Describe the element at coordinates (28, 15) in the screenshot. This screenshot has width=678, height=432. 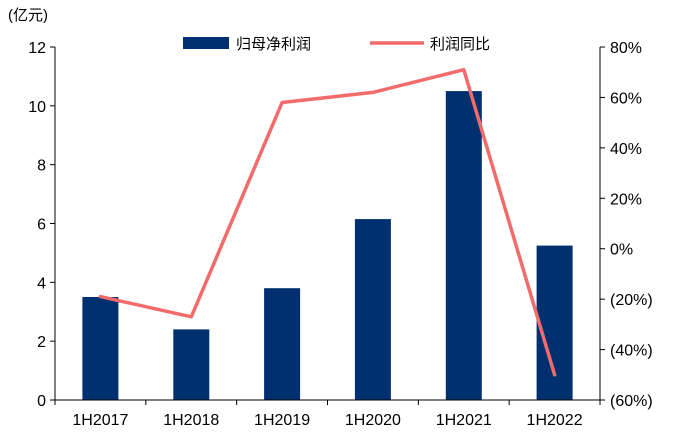
I see `left-axis-unit-label: (亿元)` at that location.